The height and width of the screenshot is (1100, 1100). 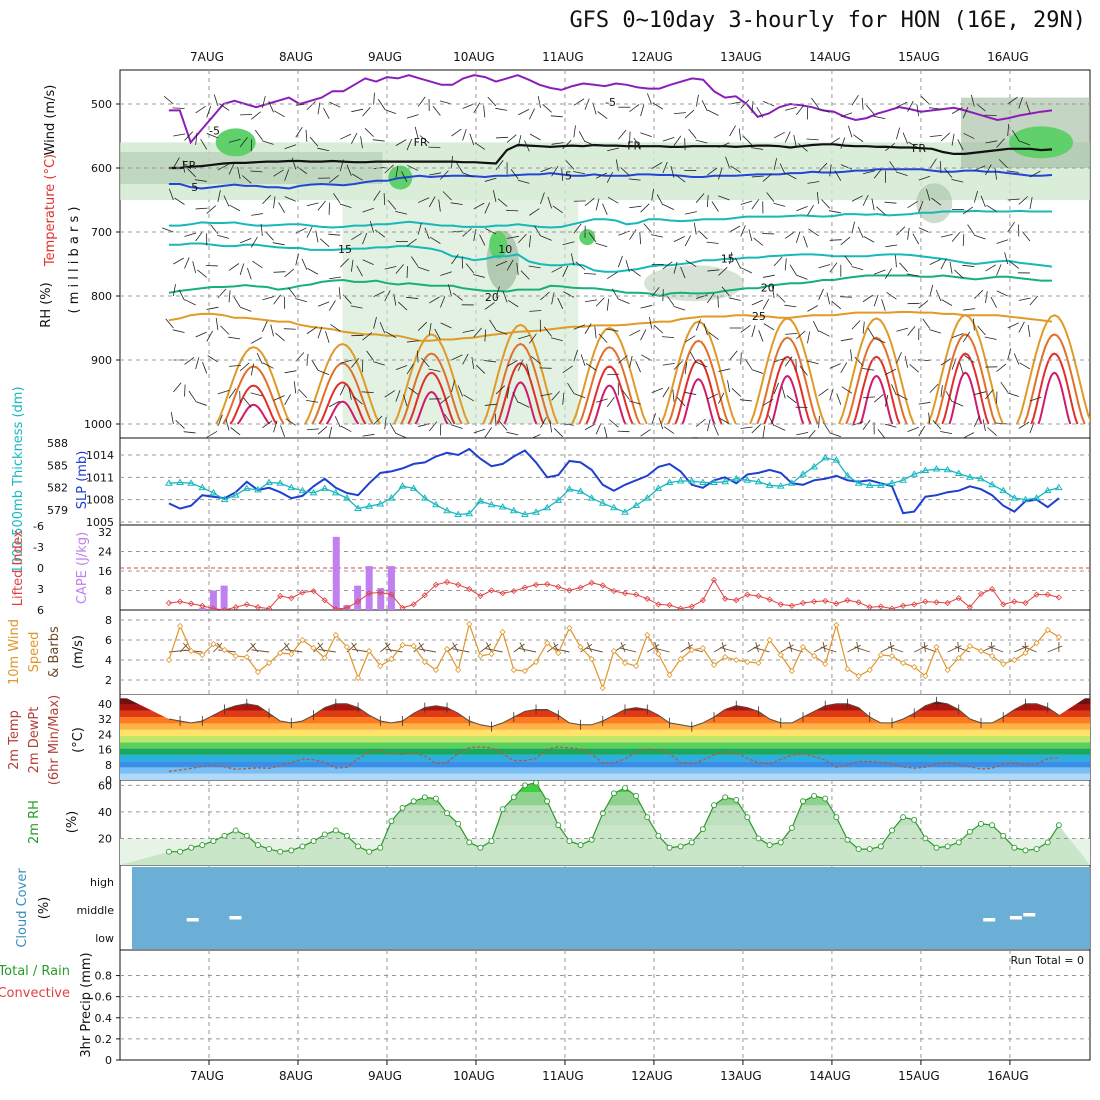 I want to click on isotherm-label: -5, so click(x=610, y=102).